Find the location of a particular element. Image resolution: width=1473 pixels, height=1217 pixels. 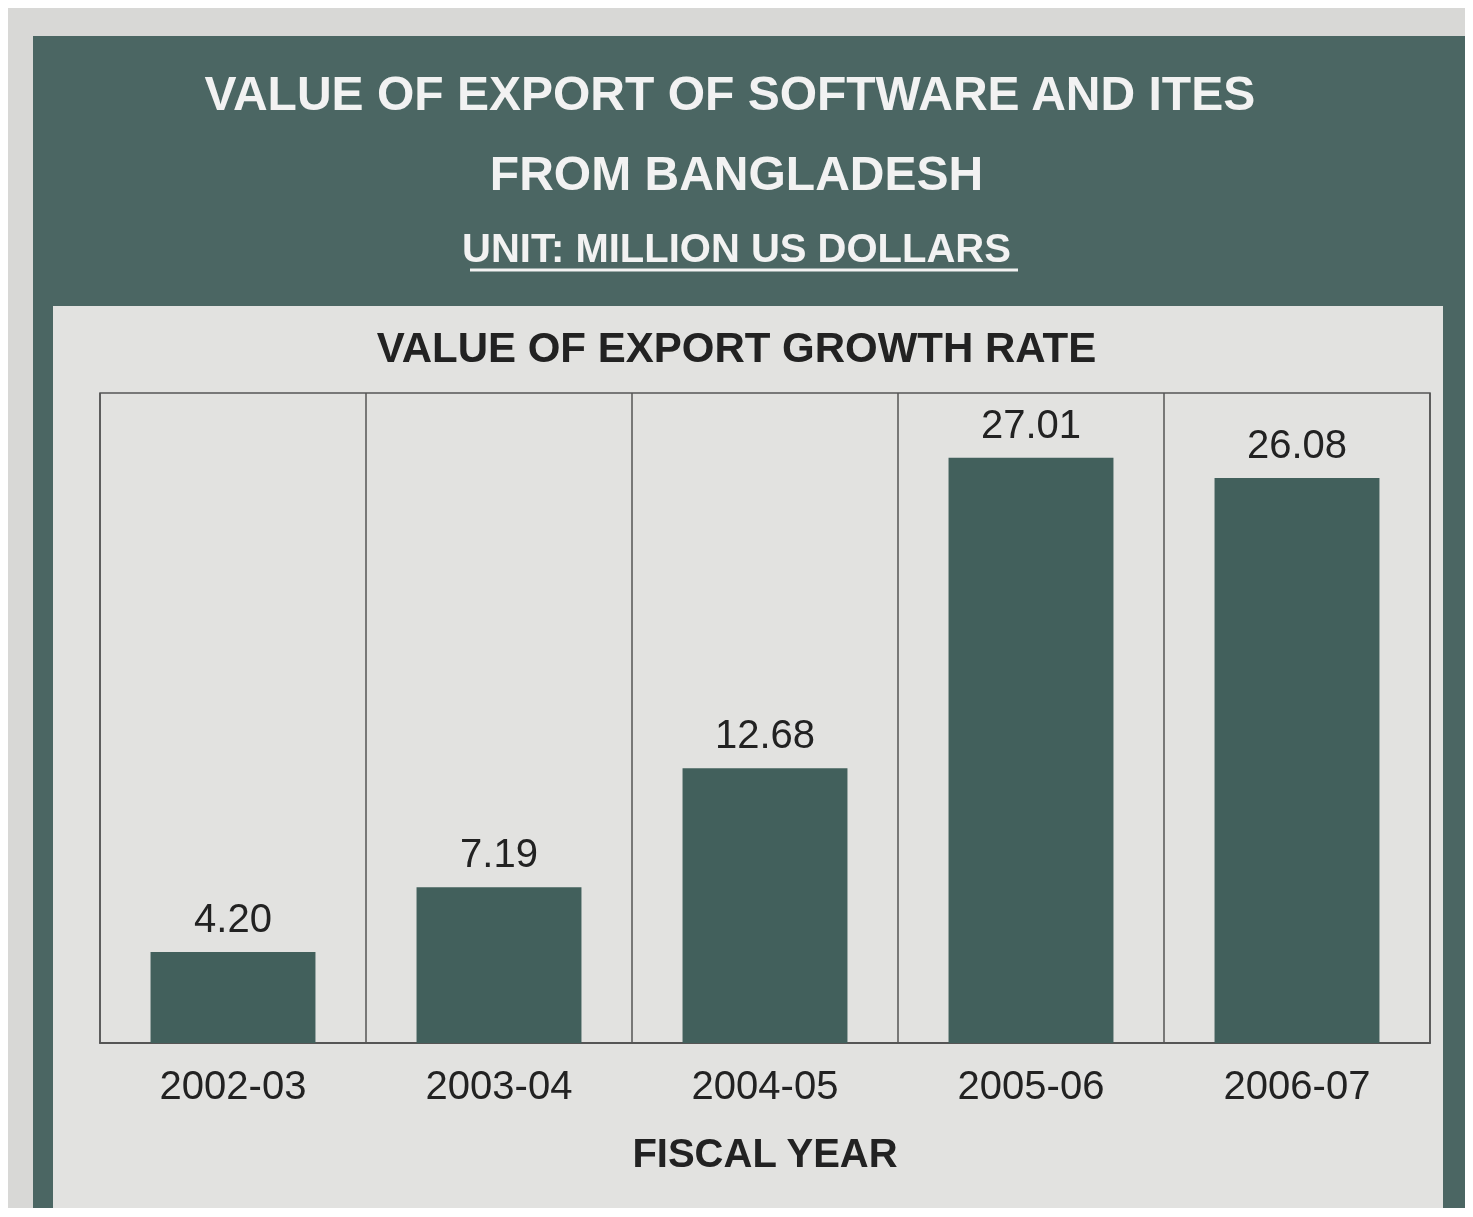

x-tick-label: 2005-06 is located at coordinates (1031, 1085).